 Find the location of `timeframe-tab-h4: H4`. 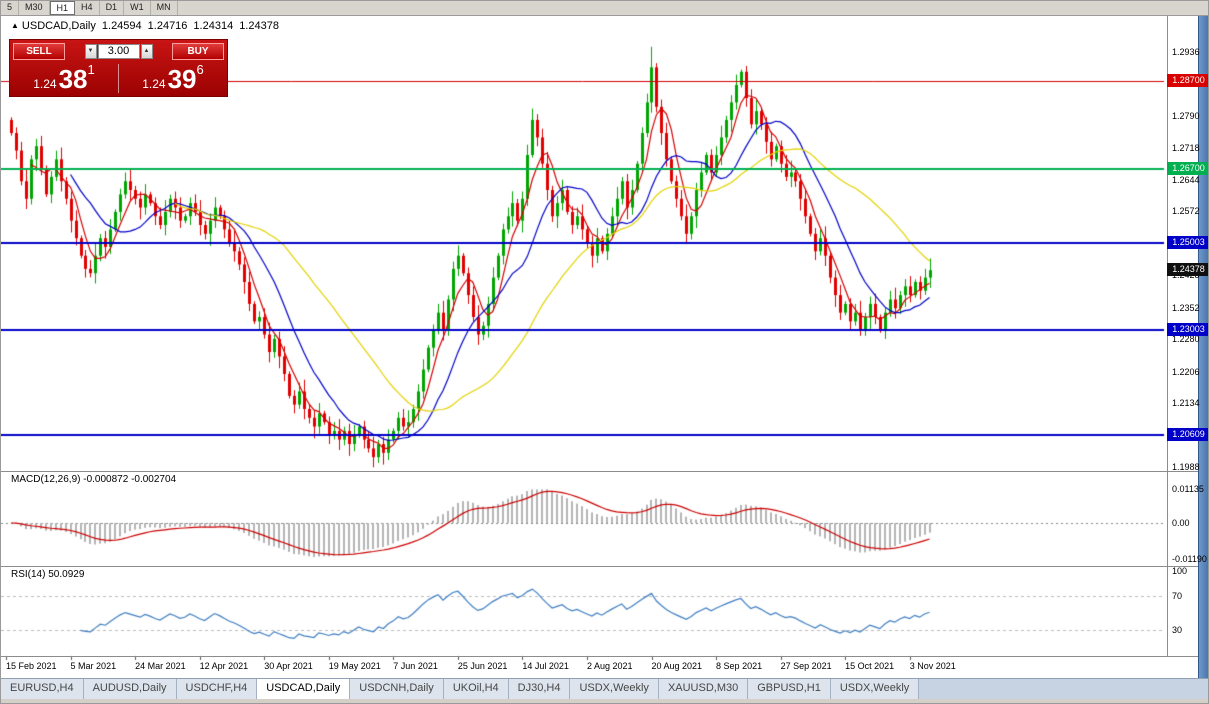

timeframe-tab-h4: H4 is located at coordinates (87, 8).